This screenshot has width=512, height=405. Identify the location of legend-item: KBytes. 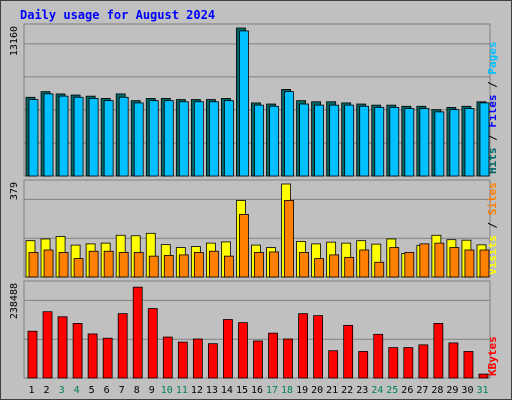
(492, 356).